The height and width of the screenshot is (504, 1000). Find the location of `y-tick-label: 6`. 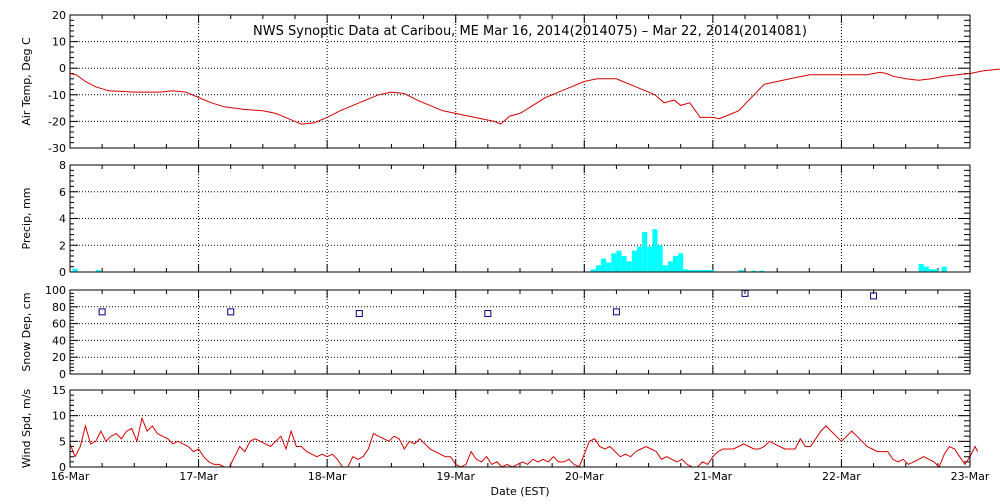

y-tick-label: 6 is located at coordinates (62, 192).